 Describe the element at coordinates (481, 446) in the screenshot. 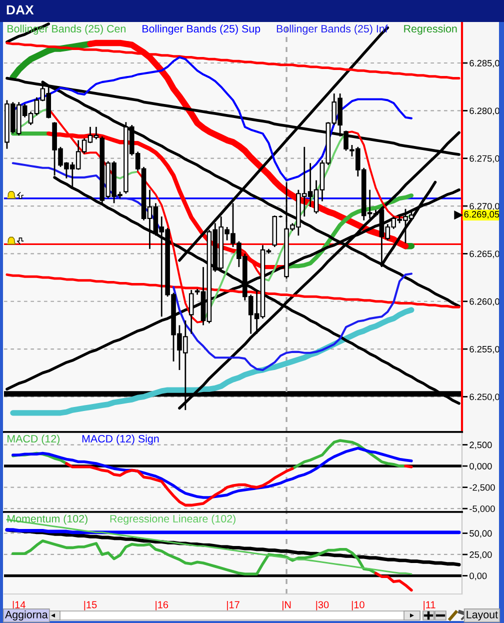

I see `y-tick-label: 2,500` at that location.